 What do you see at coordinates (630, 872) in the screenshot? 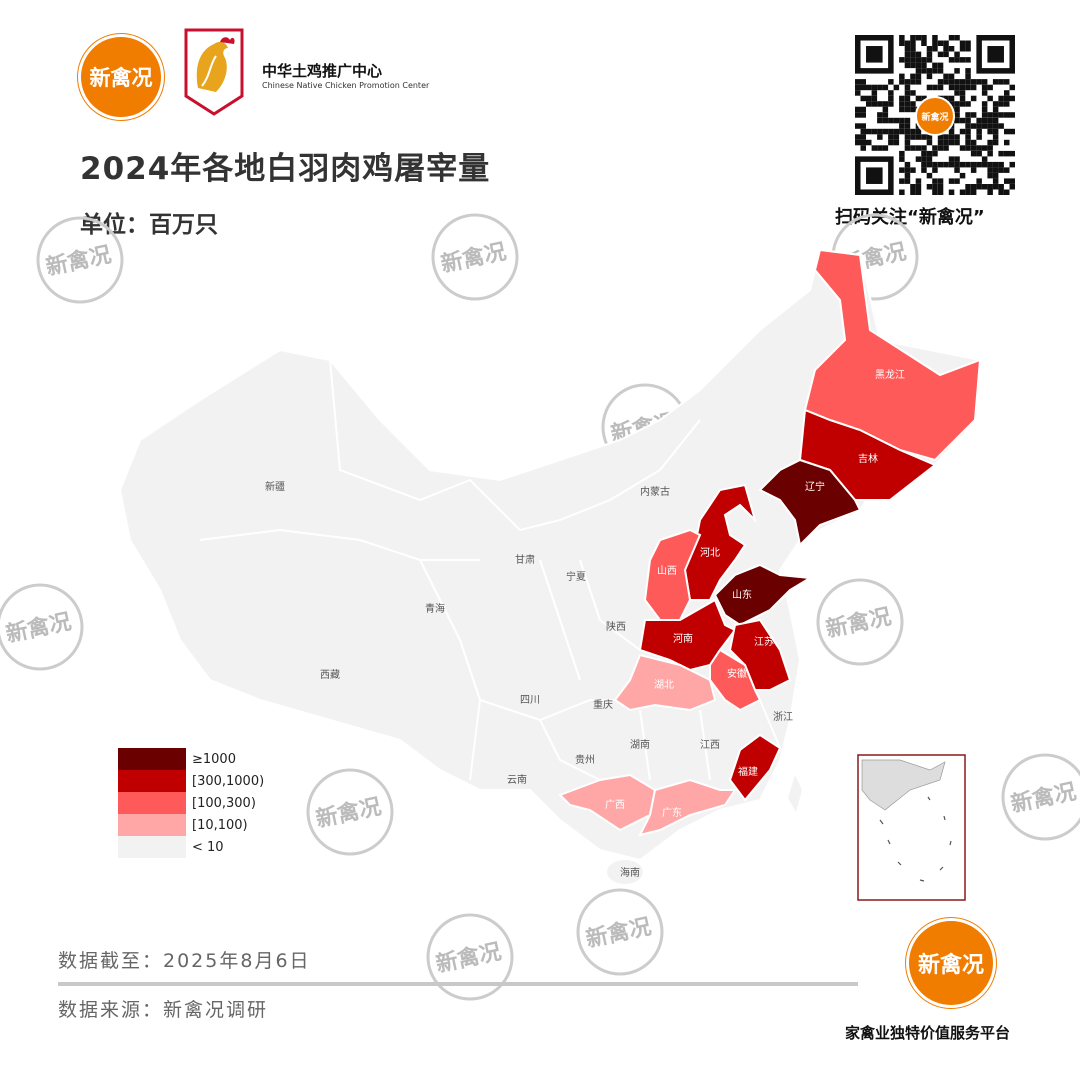
I see `province-label-hainan: 海南` at bounding box center [630, 872].